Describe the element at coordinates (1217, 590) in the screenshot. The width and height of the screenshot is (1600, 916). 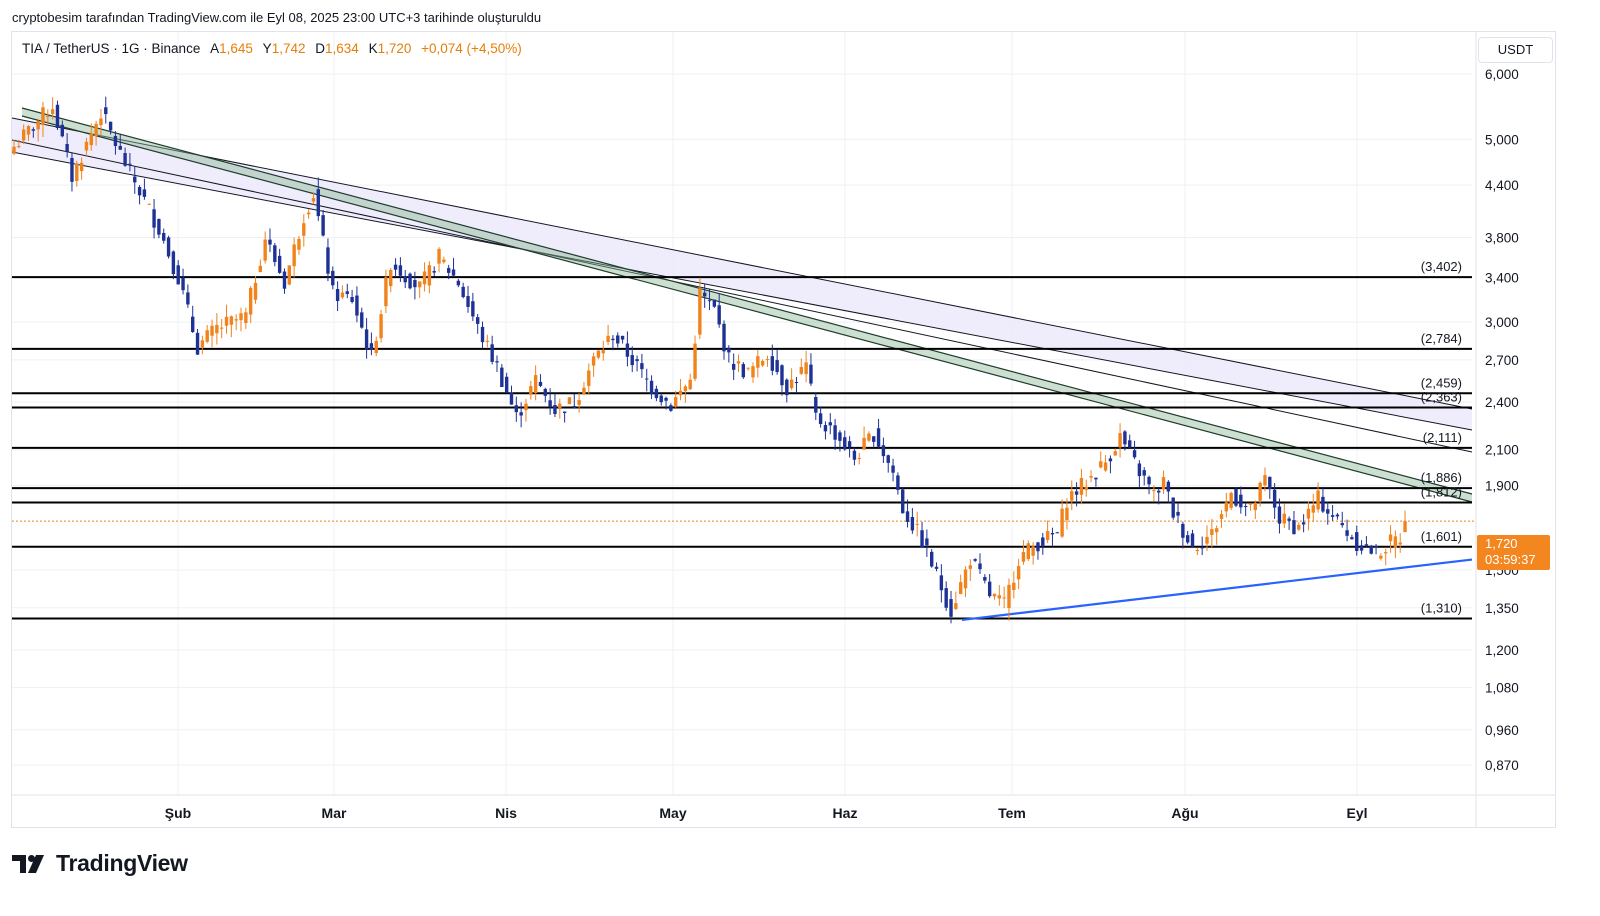
I see `support-trendline` at that location.